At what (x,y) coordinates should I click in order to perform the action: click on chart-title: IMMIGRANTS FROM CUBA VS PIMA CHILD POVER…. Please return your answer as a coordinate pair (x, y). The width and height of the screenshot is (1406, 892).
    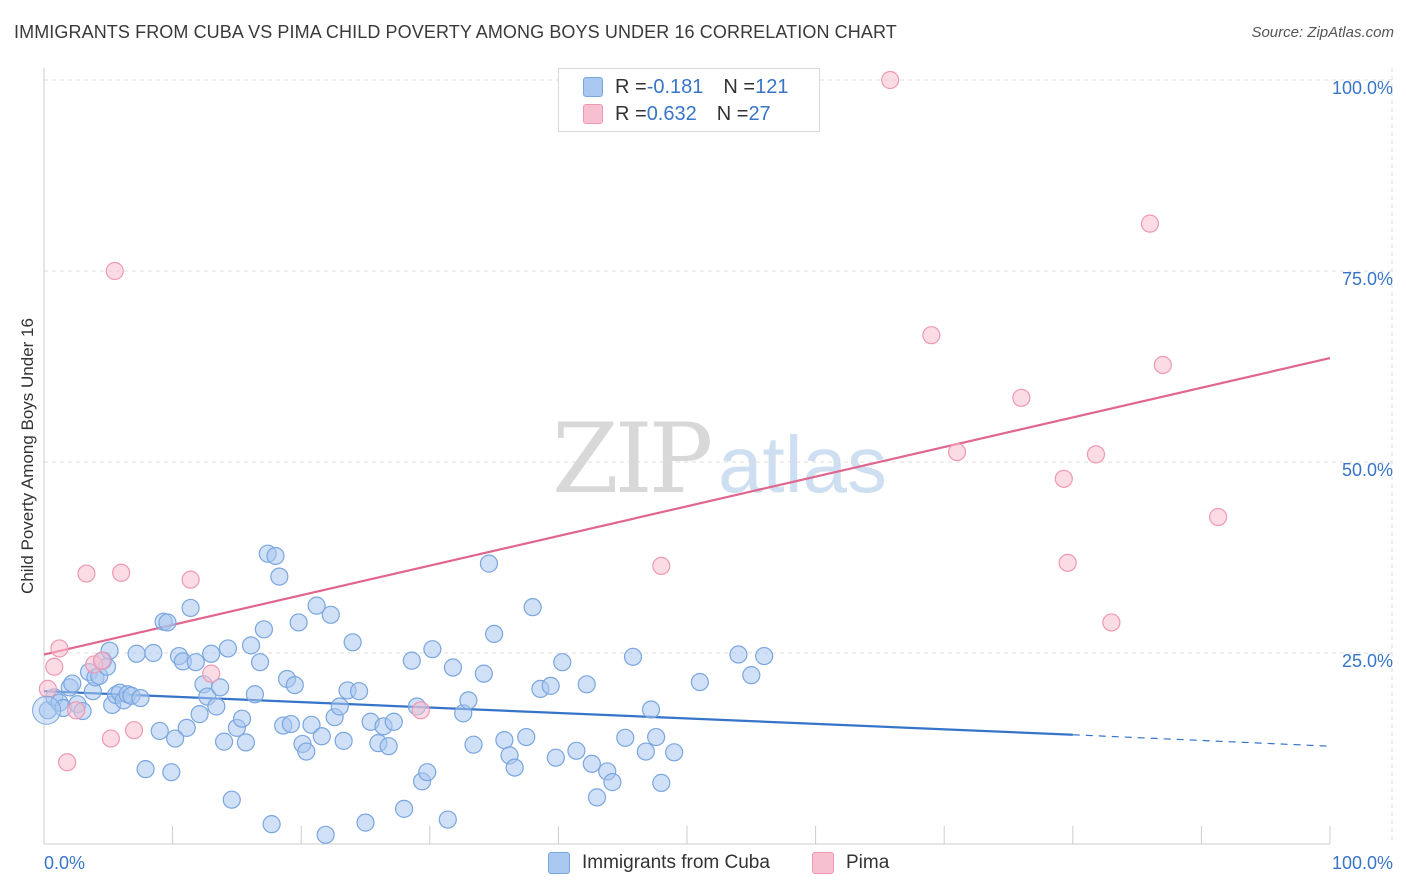
    Looking at the image, I should click on (455, 32).